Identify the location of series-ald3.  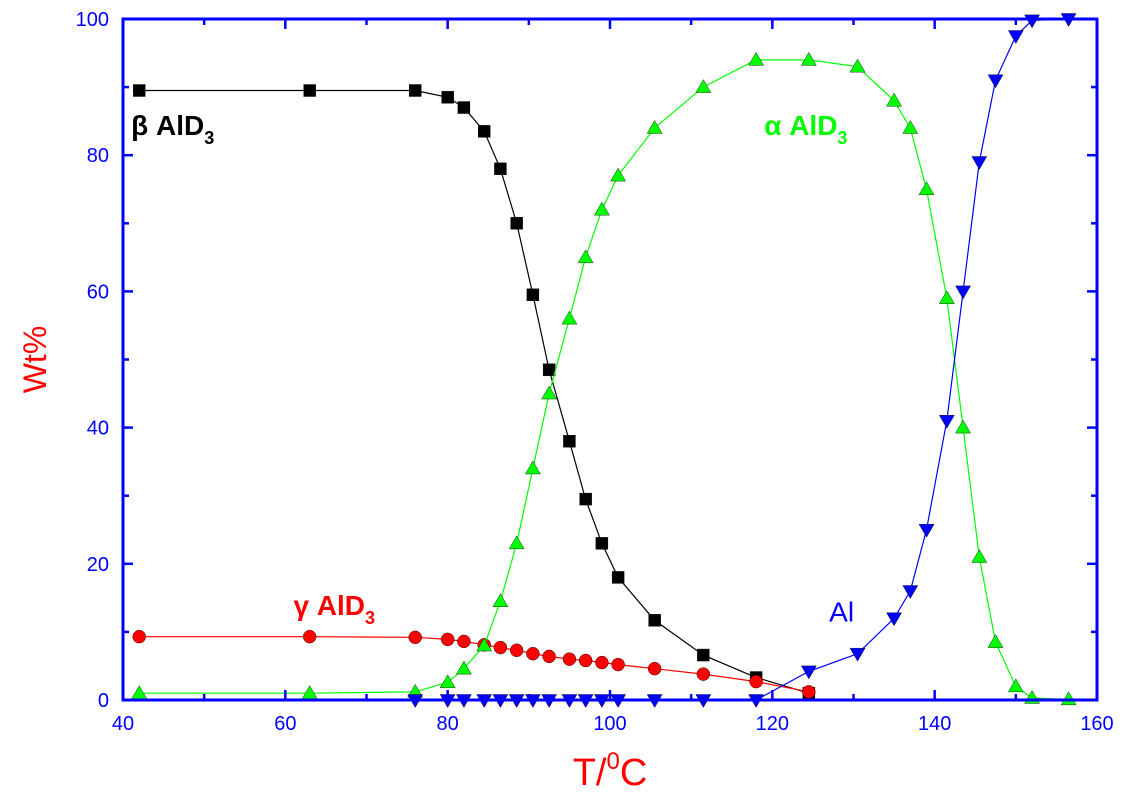
(474, 664).